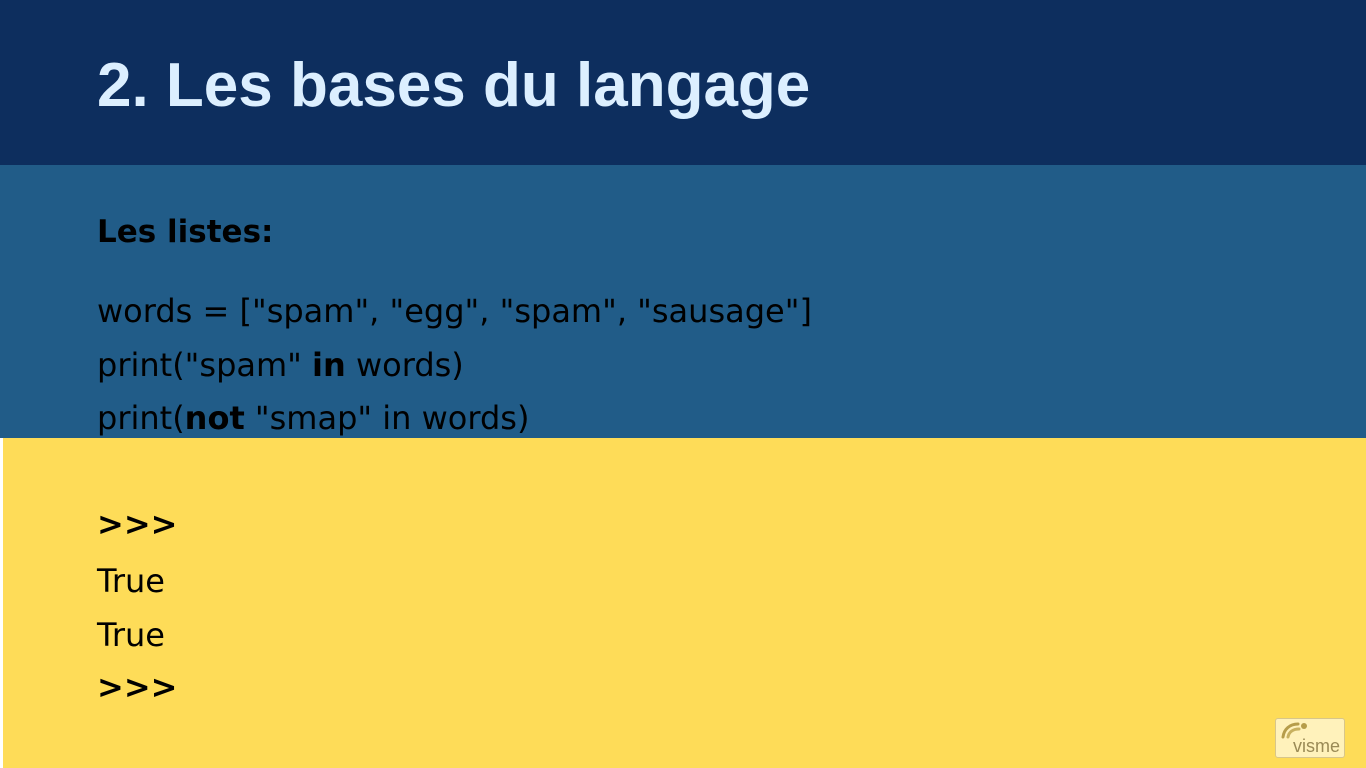  Describe the element at coordinates (214, 418) in the screenshot. I see `keyword-not: not` at that location.